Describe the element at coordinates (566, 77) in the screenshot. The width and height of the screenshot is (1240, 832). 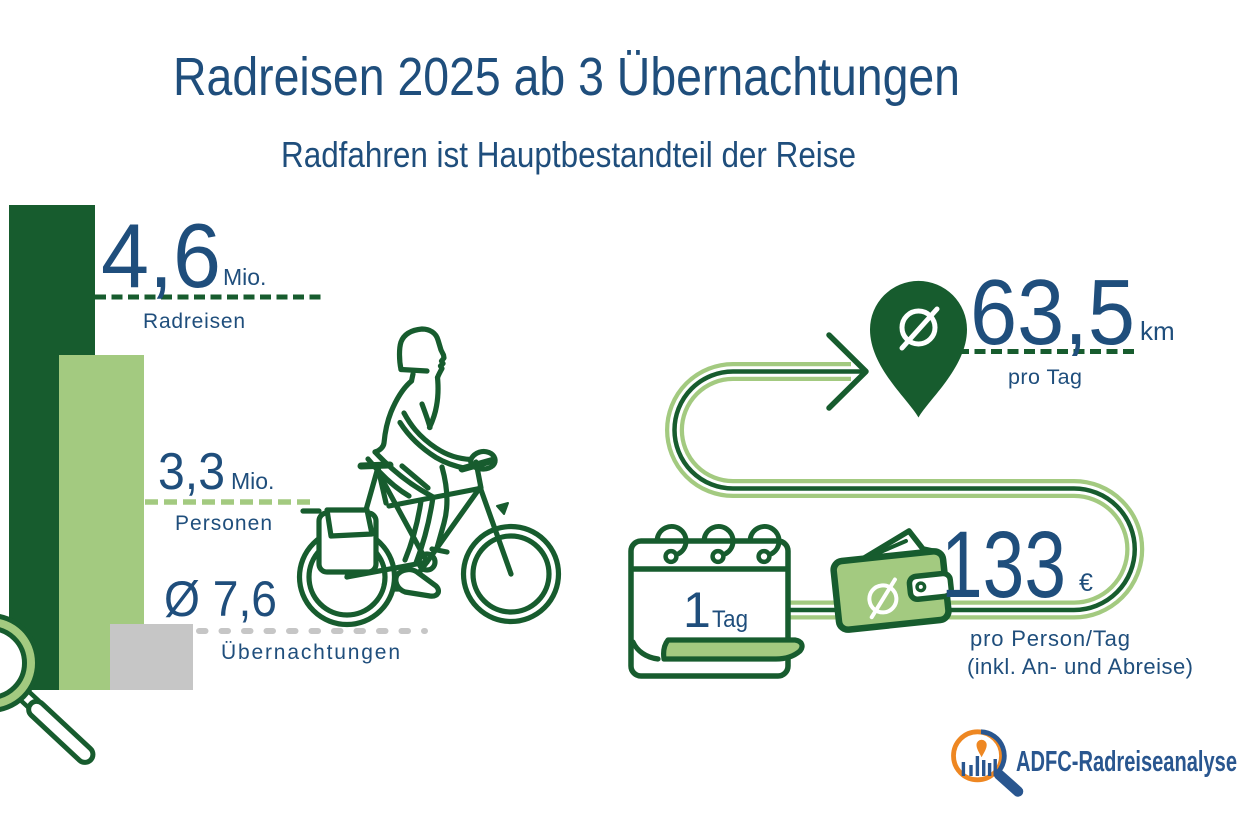
I see `svg-text:Radreisen 2025 ab 3 Übernachtu: Radreisen 2025 ab 3 Übernachtungen` at that location.